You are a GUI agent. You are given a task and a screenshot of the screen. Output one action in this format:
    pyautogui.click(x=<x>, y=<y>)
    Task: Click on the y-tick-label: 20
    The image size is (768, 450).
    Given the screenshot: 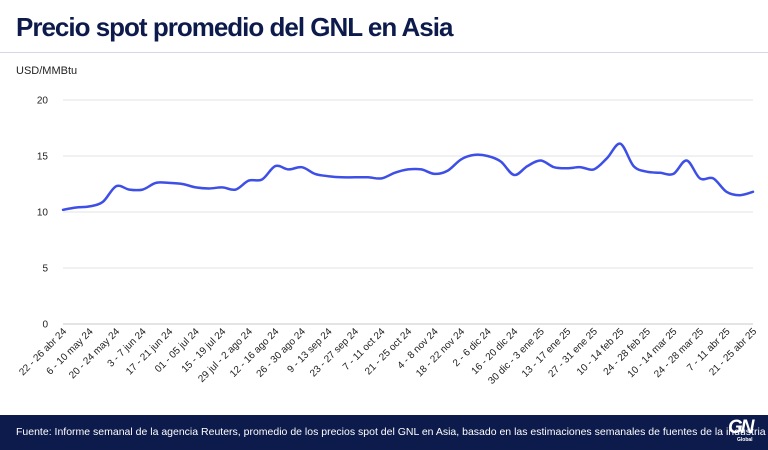 What is the action you would take?
    pyautogui.click(x=43, y=101)
    